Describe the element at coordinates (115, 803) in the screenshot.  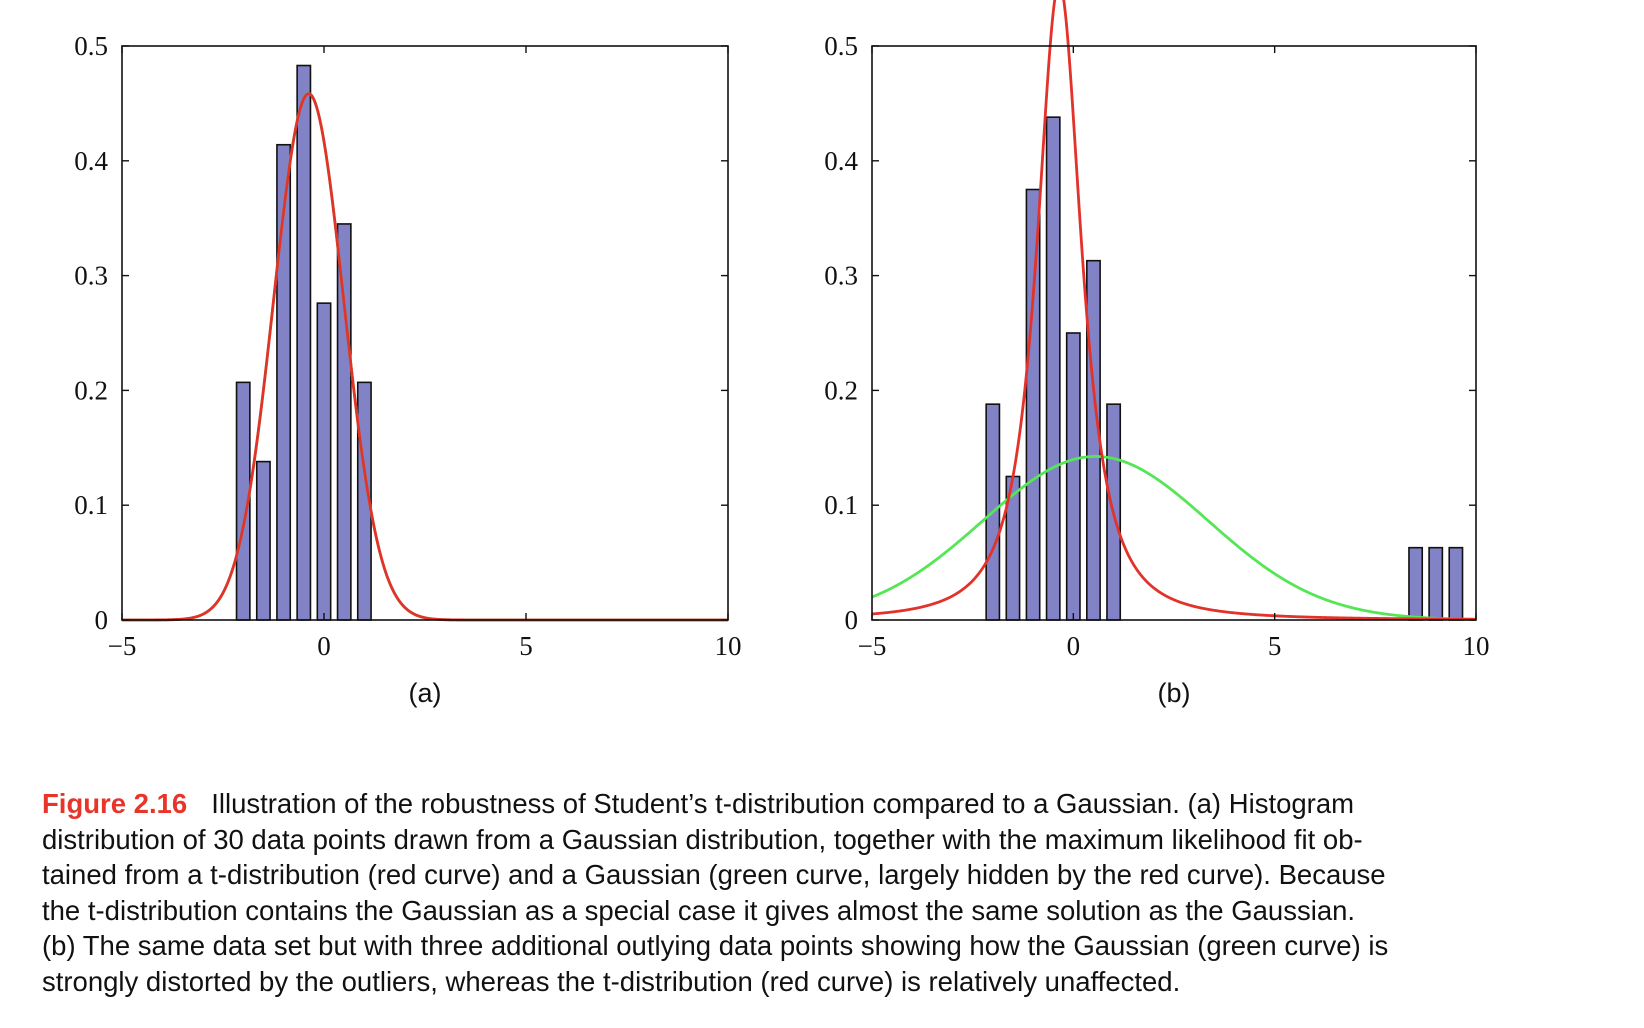
I see `figure-label: Figure 2.16` at that location.